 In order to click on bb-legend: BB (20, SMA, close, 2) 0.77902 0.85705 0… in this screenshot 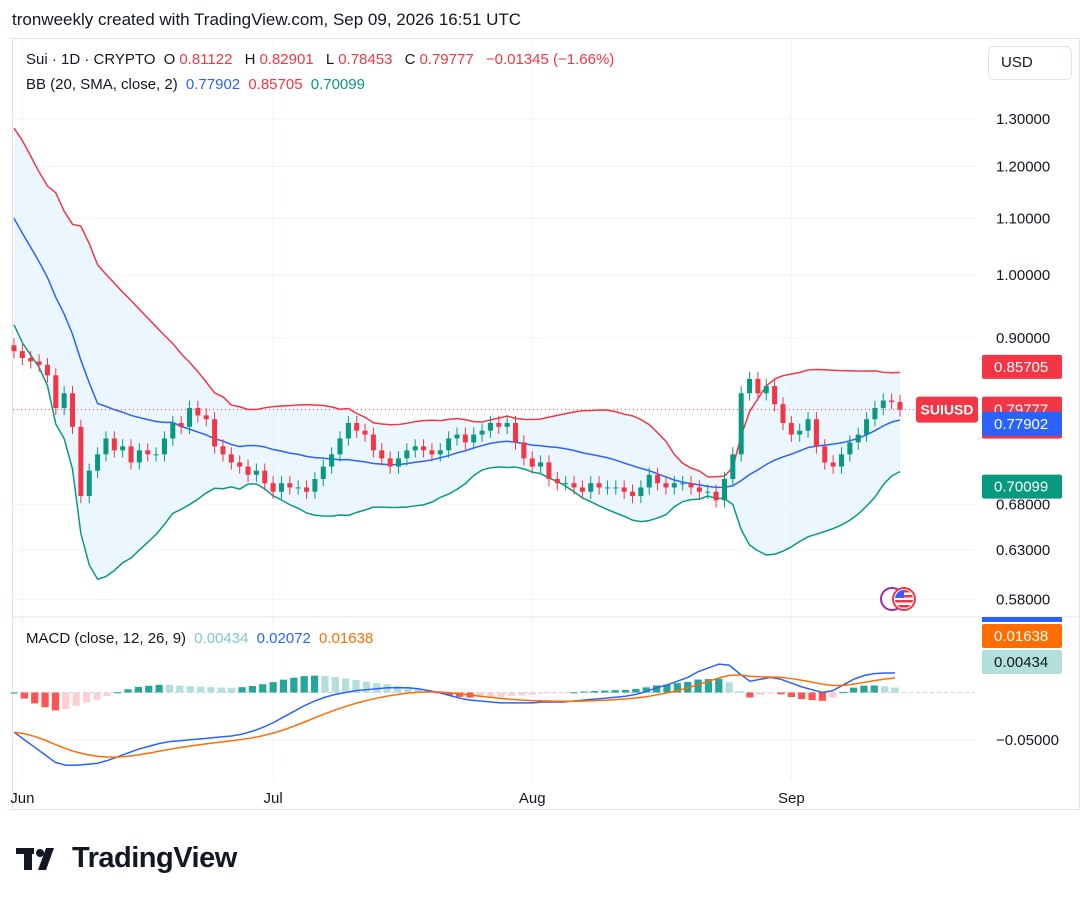, I will do `click(197, 84)`.